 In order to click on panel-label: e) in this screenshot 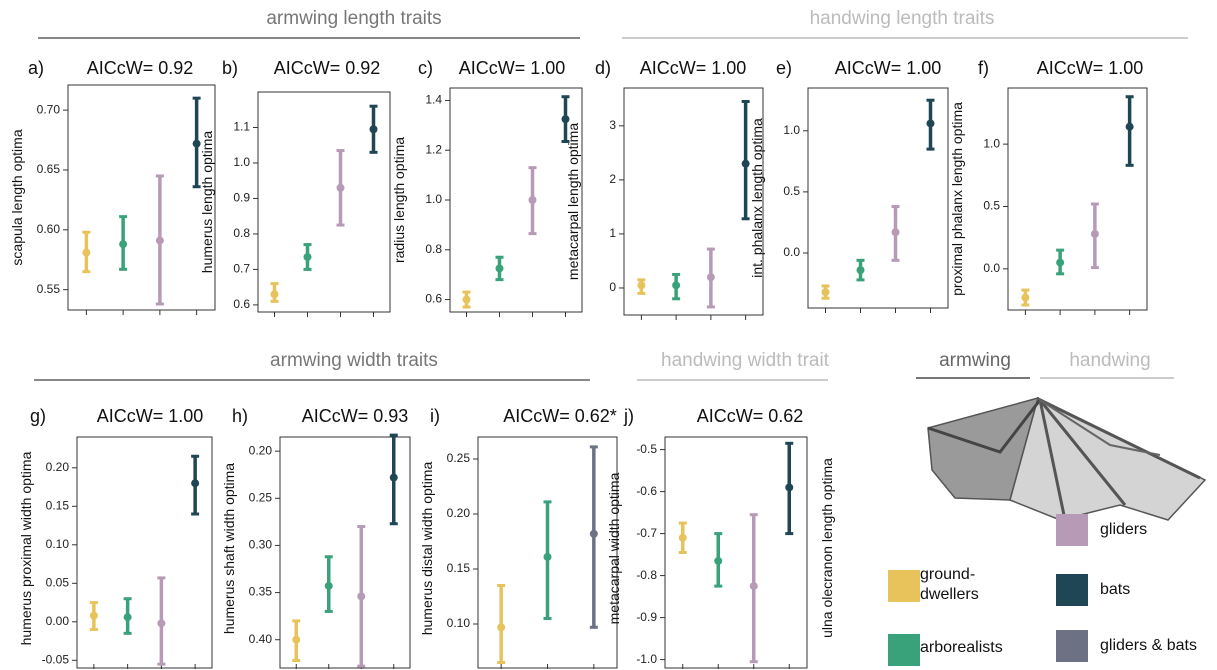, I will do `click(784, 68)`.